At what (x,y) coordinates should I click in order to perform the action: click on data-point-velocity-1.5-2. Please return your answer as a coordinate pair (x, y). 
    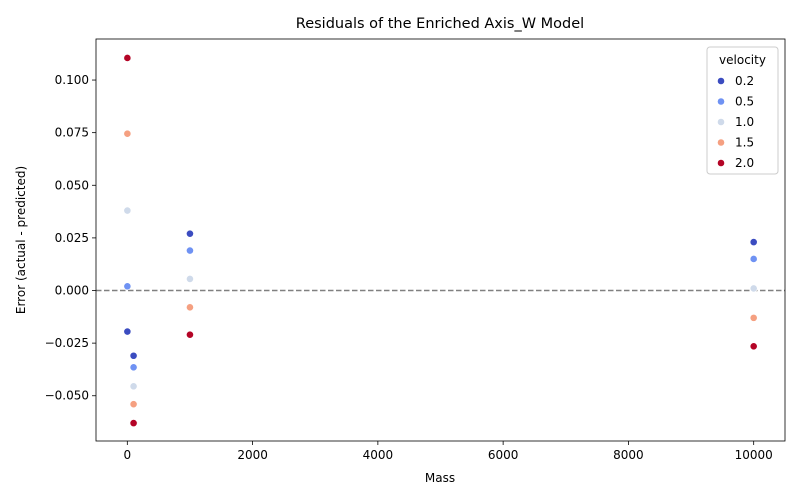
    Looking at the image, I should click on (190, 307).